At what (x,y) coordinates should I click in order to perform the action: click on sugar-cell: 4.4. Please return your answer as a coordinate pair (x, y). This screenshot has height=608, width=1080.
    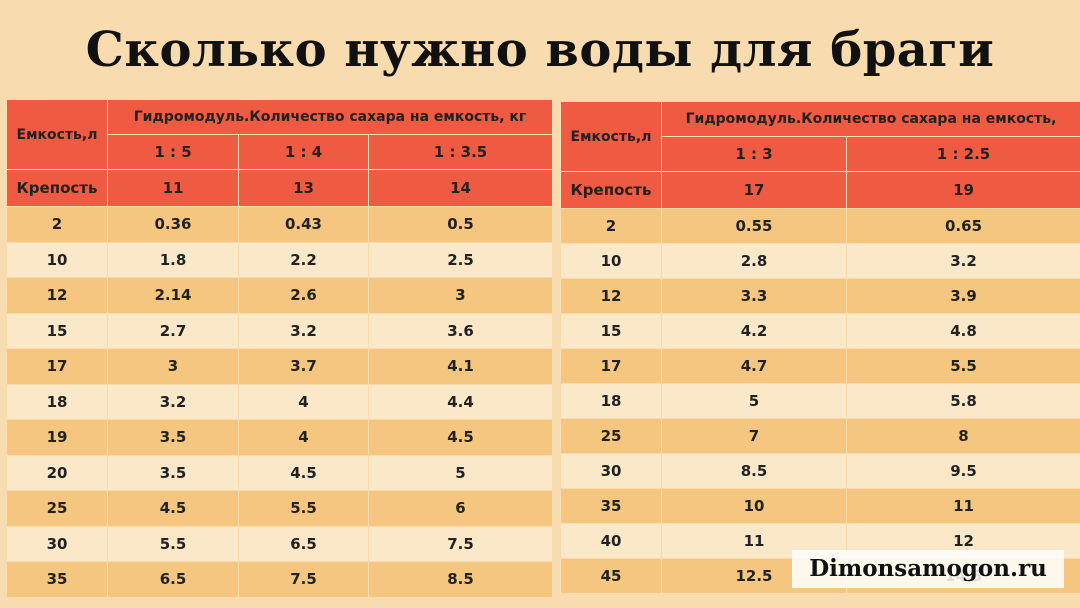
    Looking at the image, I should click on (460, 401).